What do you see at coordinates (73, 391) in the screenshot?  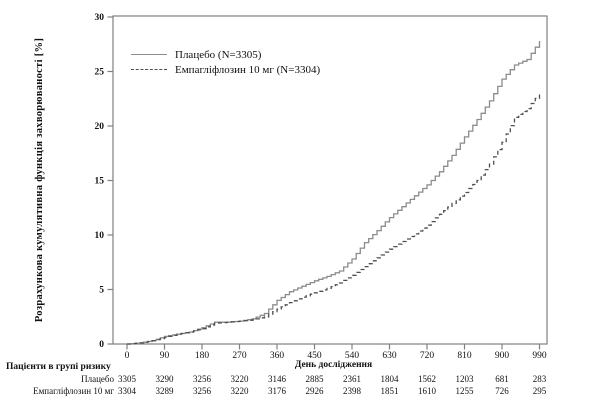 I see `risk-row-label: Емпагліфлозин 10 мг` at bounding box center [73, 391].